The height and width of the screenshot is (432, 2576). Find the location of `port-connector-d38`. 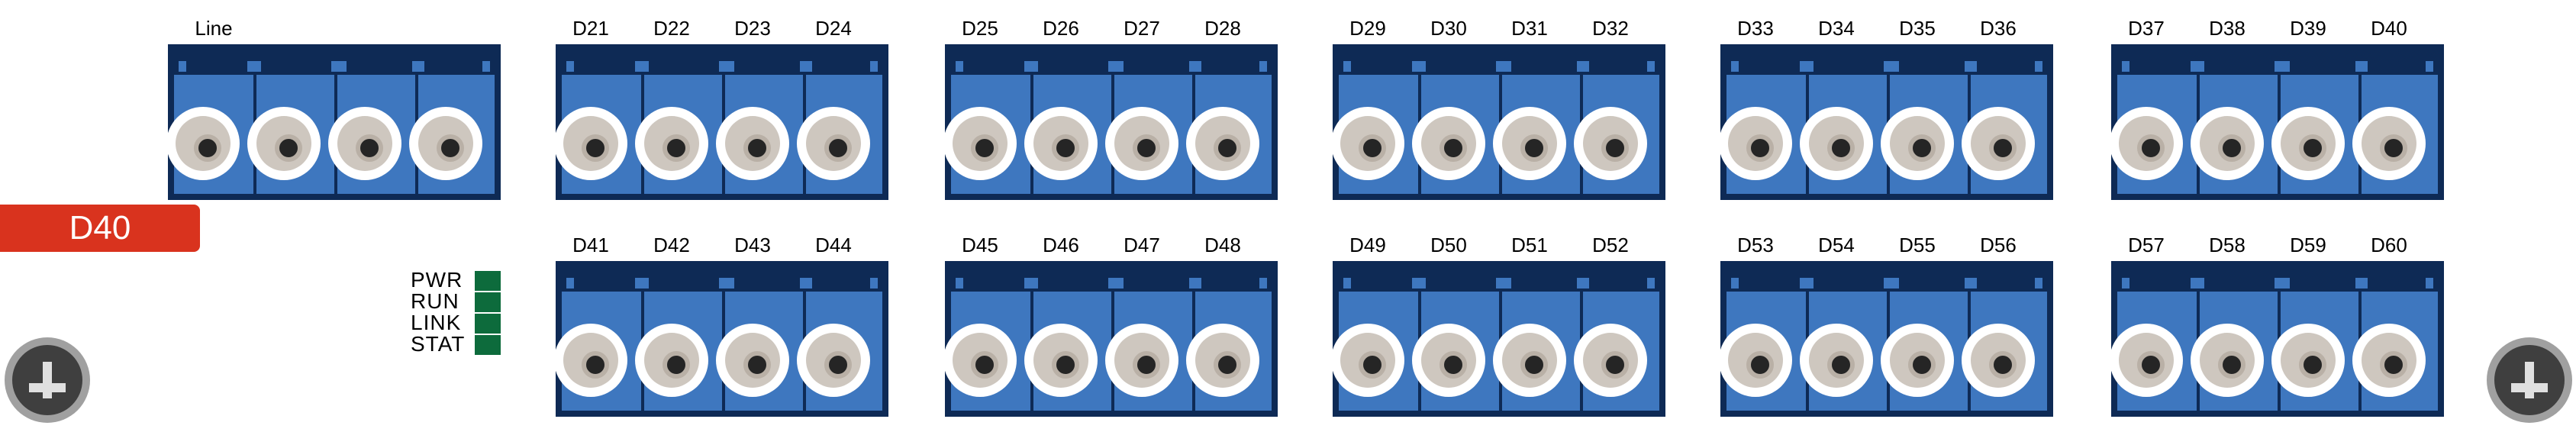

port-connector-d38 is located at coordinates (2227, 143).